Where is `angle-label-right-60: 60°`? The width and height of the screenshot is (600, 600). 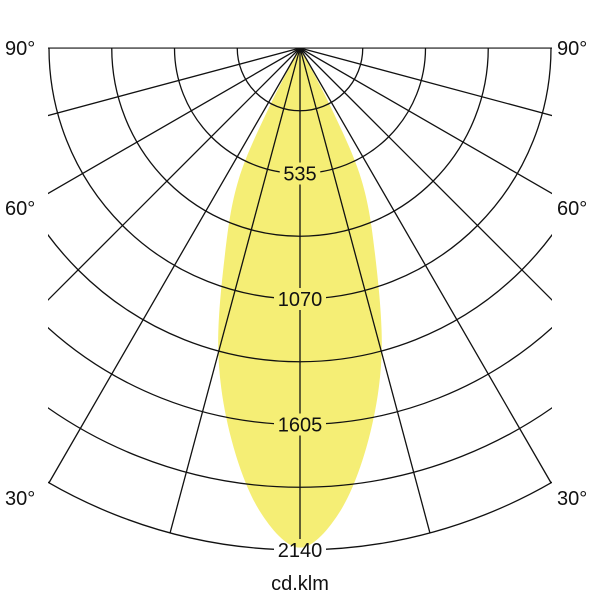
angle-label-right-60: 60° is located at coordinates (572, 209).